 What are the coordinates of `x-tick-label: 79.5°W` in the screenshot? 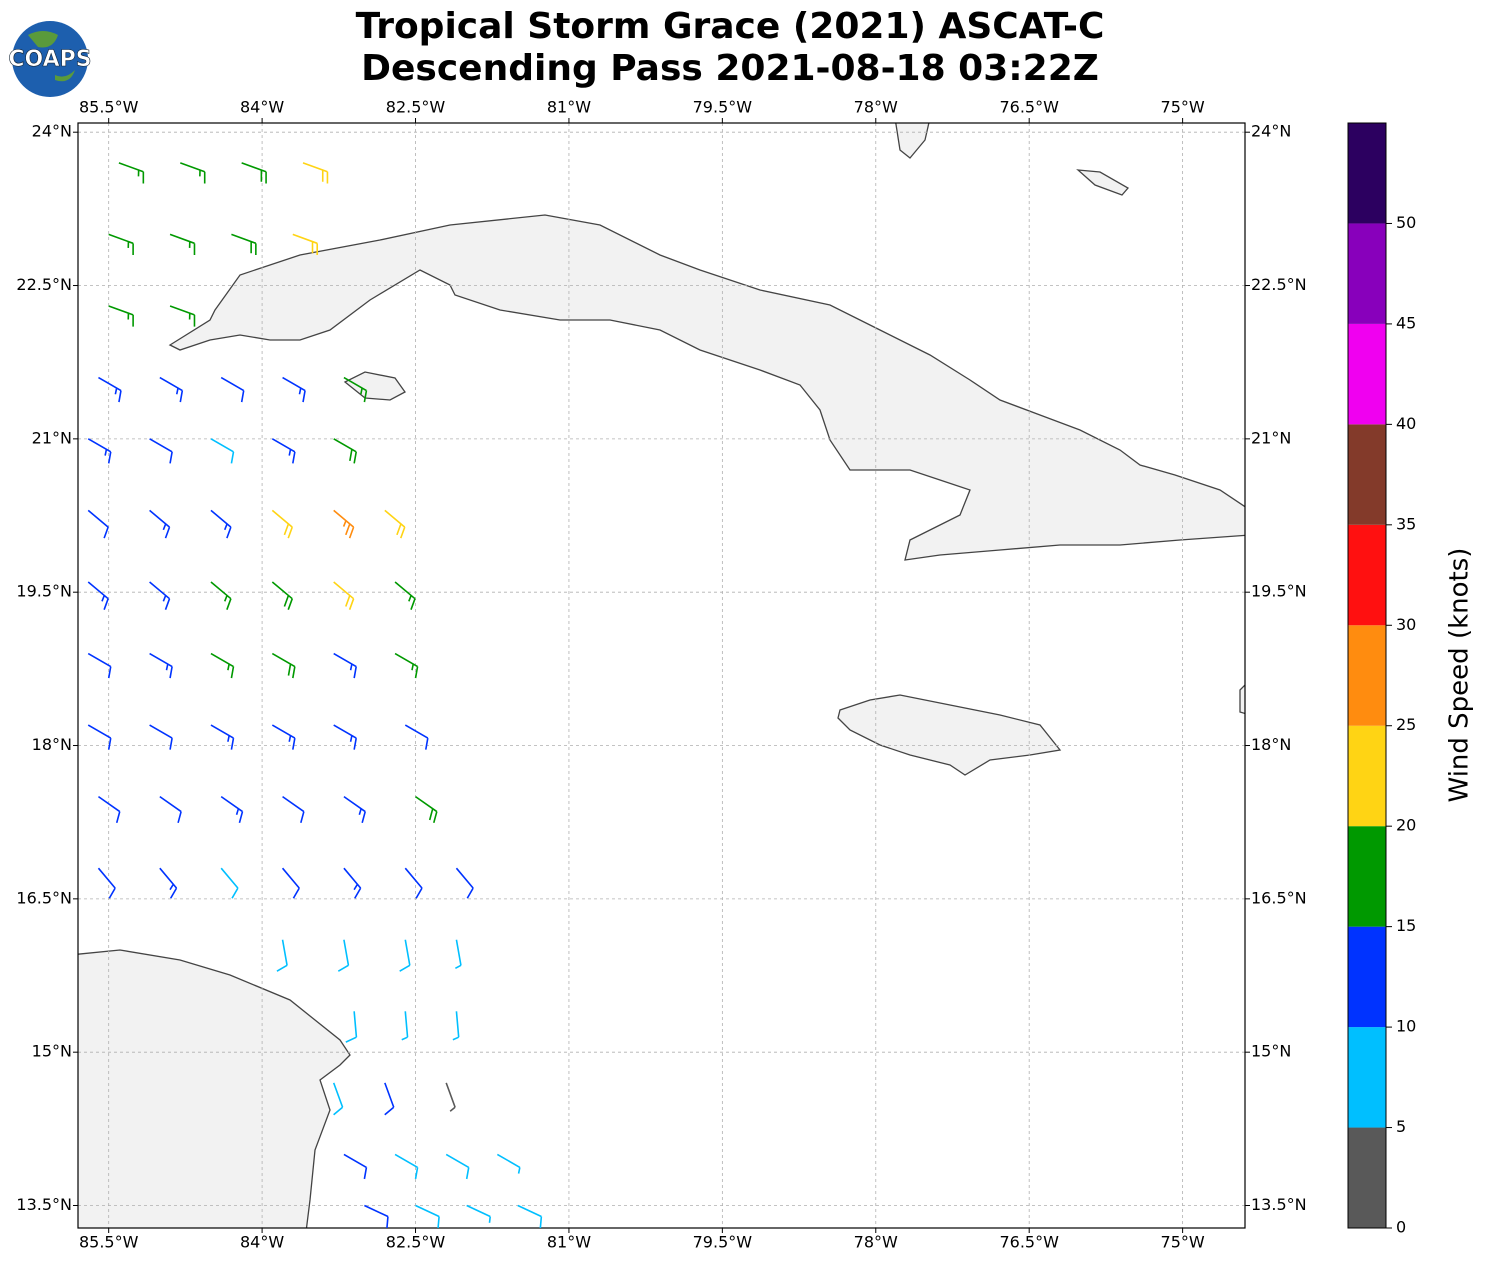 It's located at (723, 107).